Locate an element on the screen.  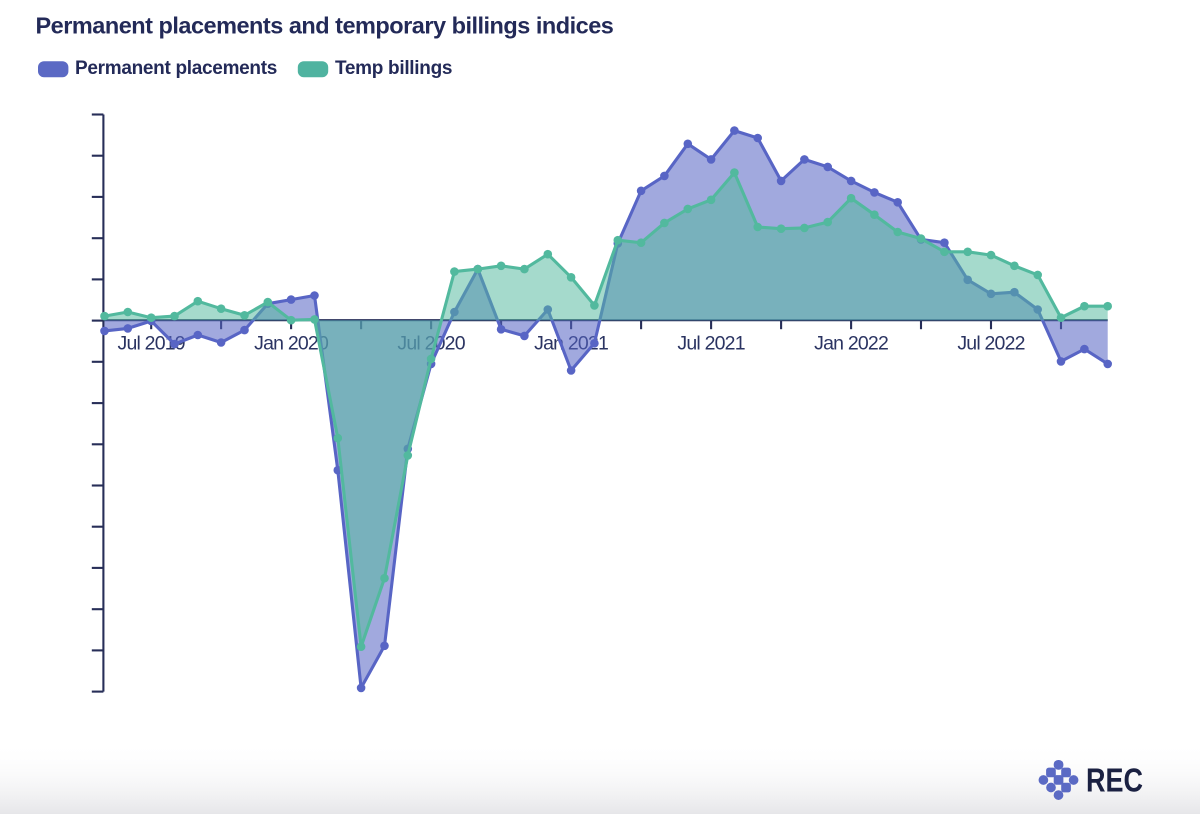
svg-text: Jan 2020 is located at coordinates (291, 344).